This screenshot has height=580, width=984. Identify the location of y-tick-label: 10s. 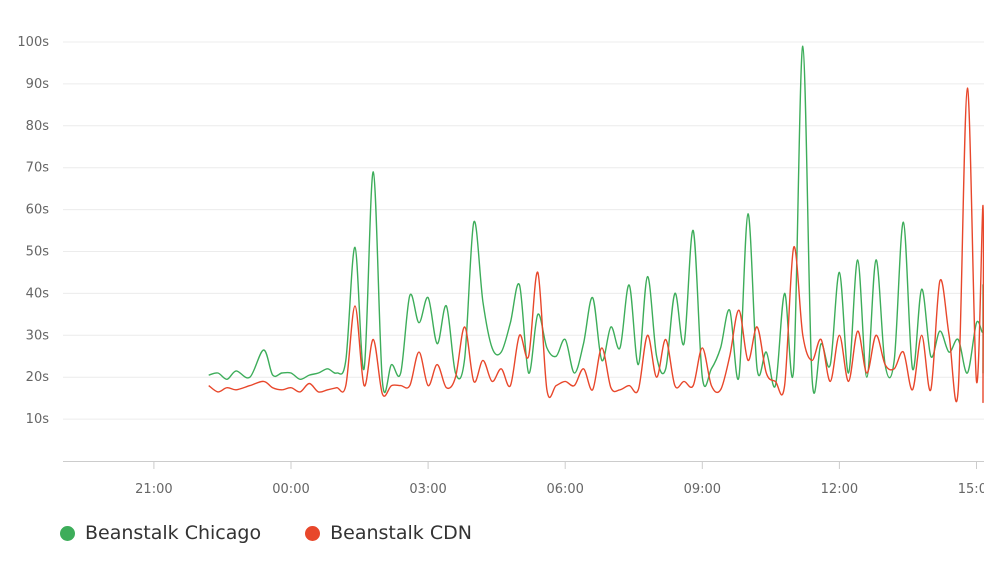
(38, 419).